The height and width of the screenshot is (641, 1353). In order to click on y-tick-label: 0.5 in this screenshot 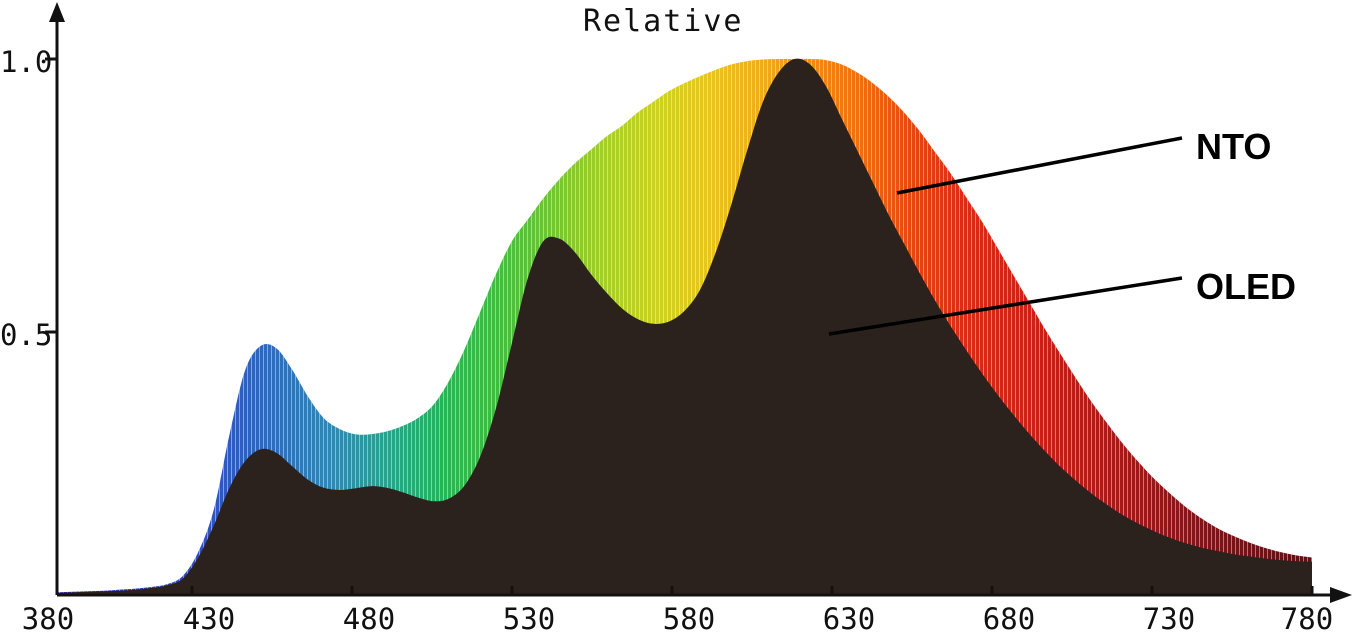, I will do `click(26, 335)`.